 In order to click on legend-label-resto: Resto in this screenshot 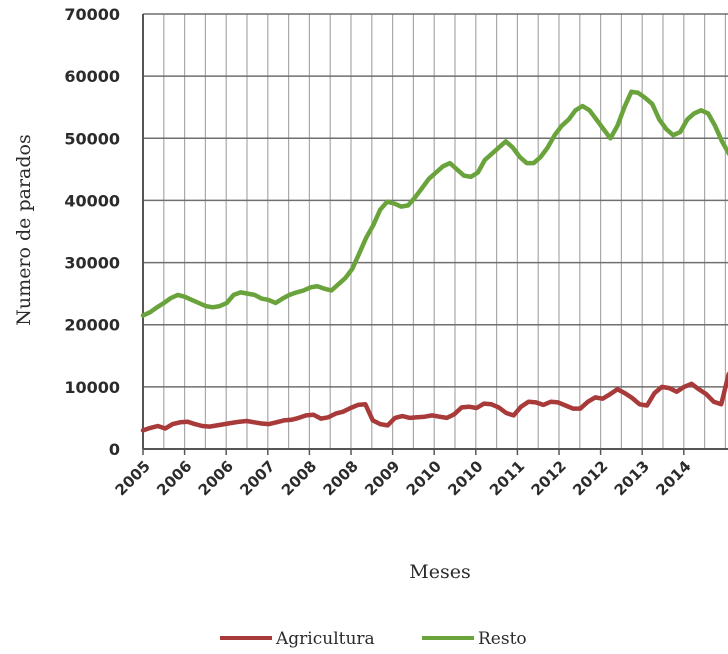, I will do `click(502, 639)`.